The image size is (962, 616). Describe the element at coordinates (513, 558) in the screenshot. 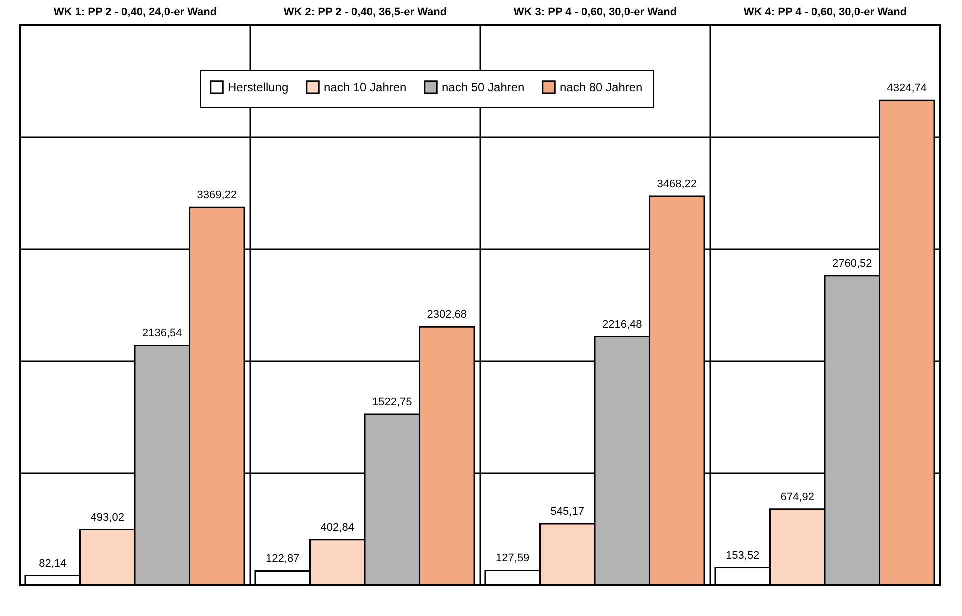

I see `data-label: 127,59` at that location.